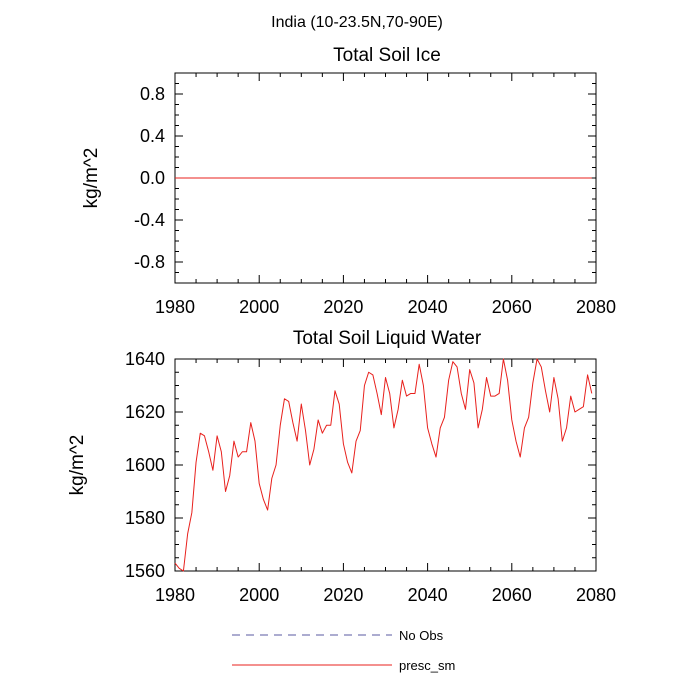  What do you see at coordinates (149, 220) in the screenshot?
I see `y-tick-label: -0.4` at bounding box center [149, 220].